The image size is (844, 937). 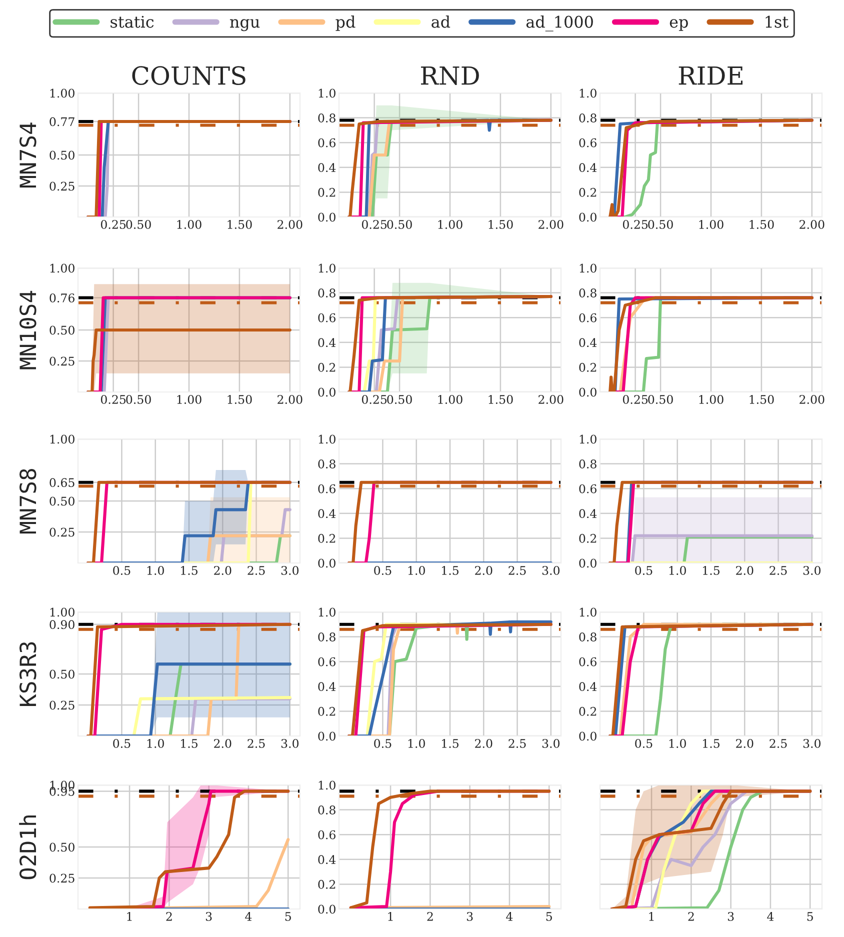 I want to click on legend-label: ep, so click(x=679, y=25).